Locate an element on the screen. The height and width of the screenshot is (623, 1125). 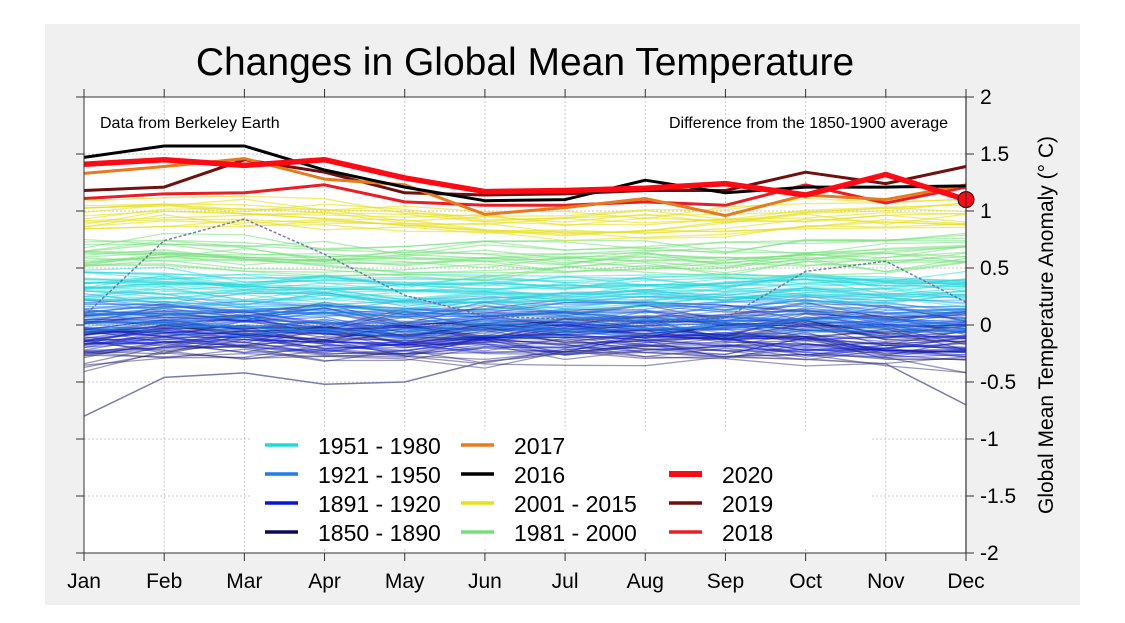
year-line-1943 is located at coordinates (525, 315).